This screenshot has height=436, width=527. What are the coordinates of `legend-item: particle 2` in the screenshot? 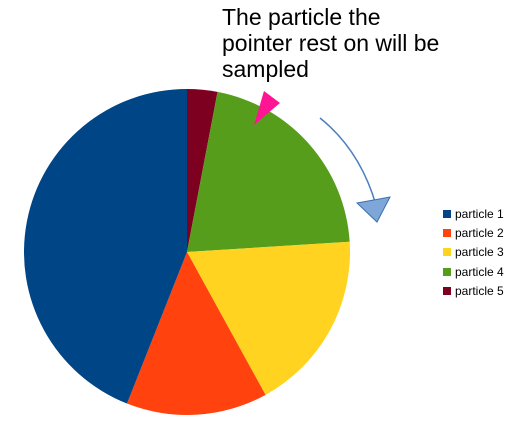 It's located at (473, 232).